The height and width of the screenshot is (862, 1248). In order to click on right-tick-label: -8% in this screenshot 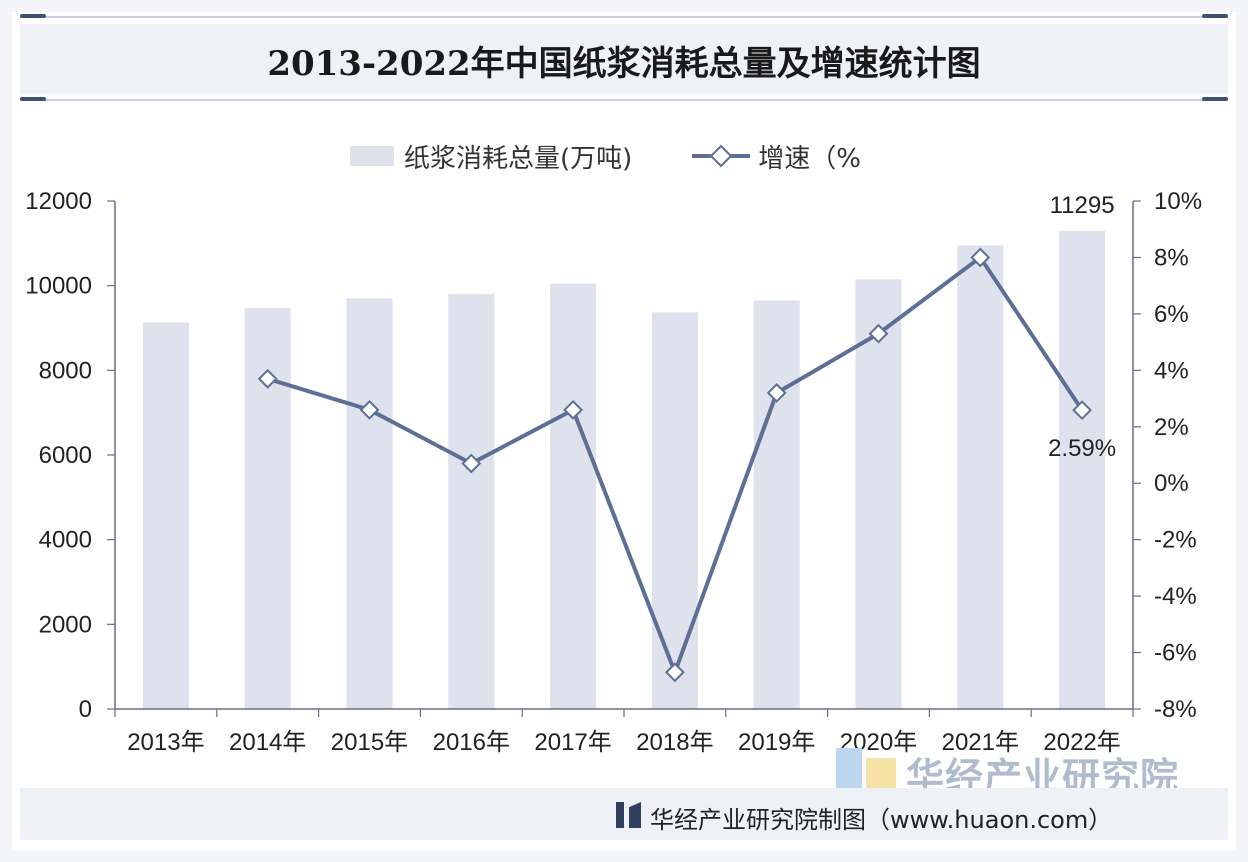, I will do `click(1175, 709)`.